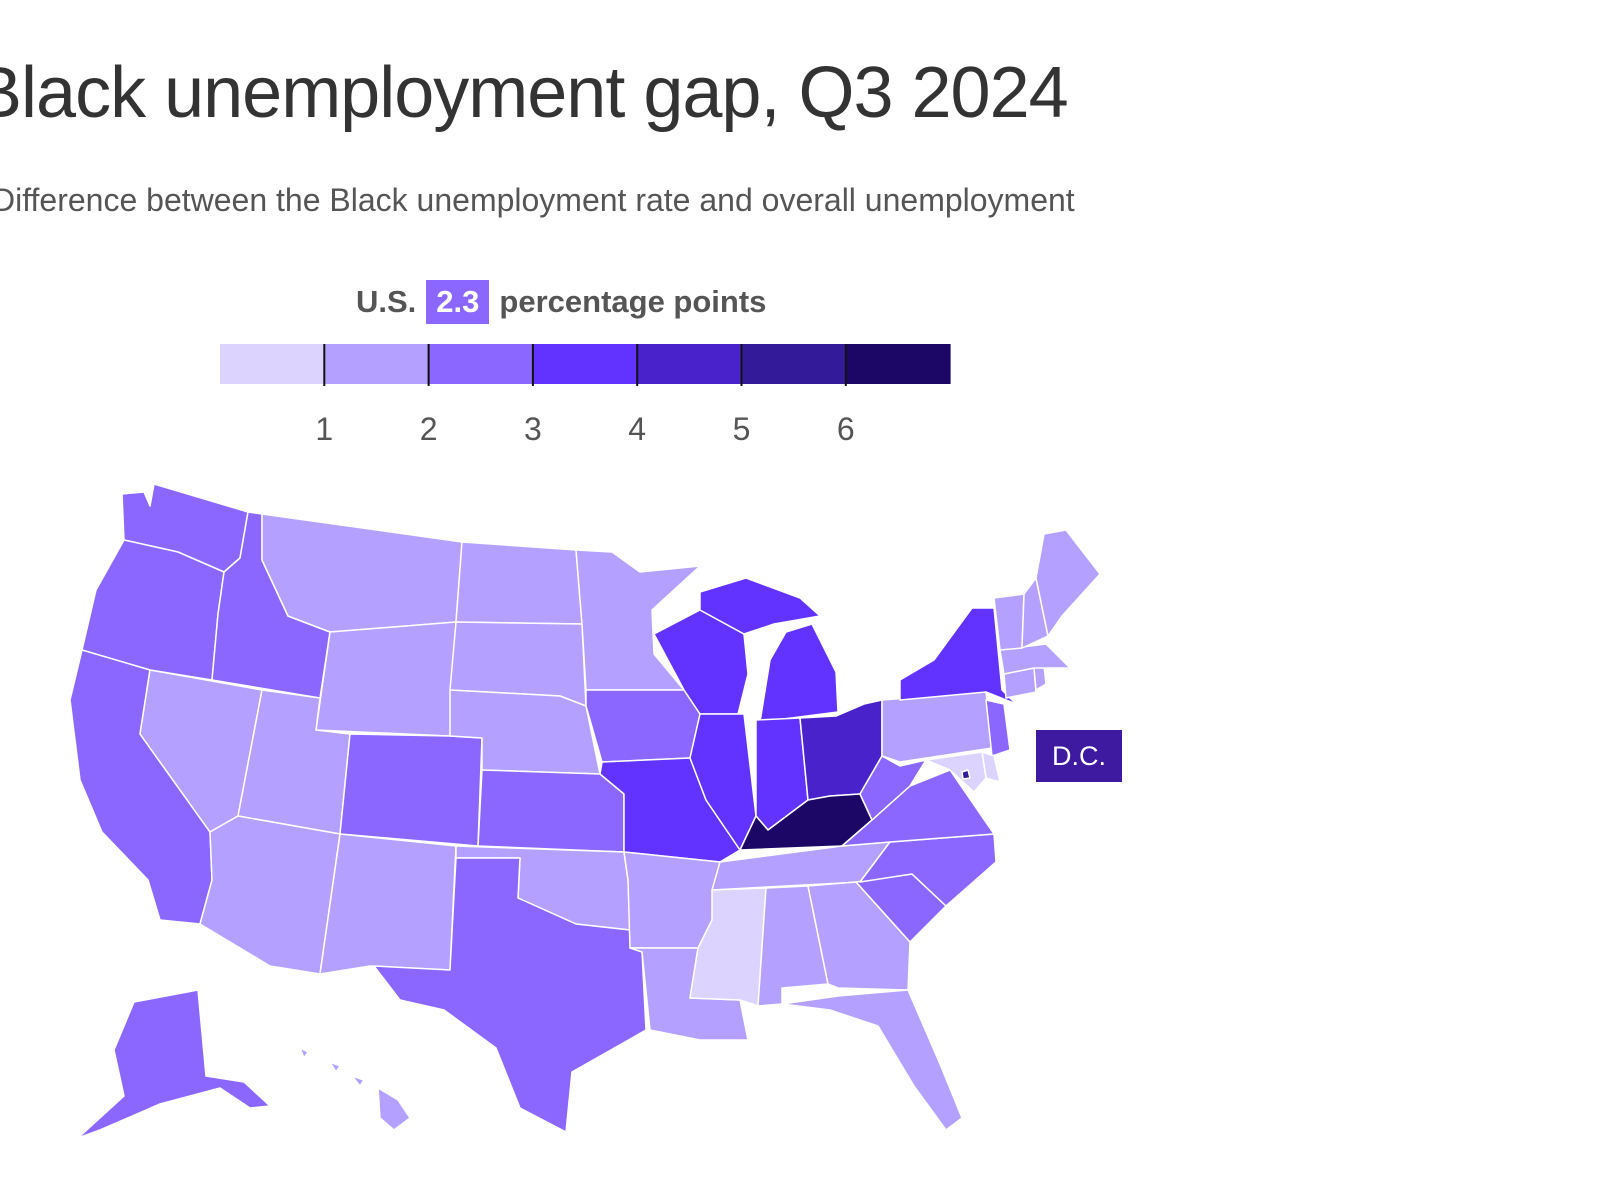  What do you see at coordinates (633, 301) in the screenshot?
I see `legend-unit: percentage points` at bounding box center [633, 301].